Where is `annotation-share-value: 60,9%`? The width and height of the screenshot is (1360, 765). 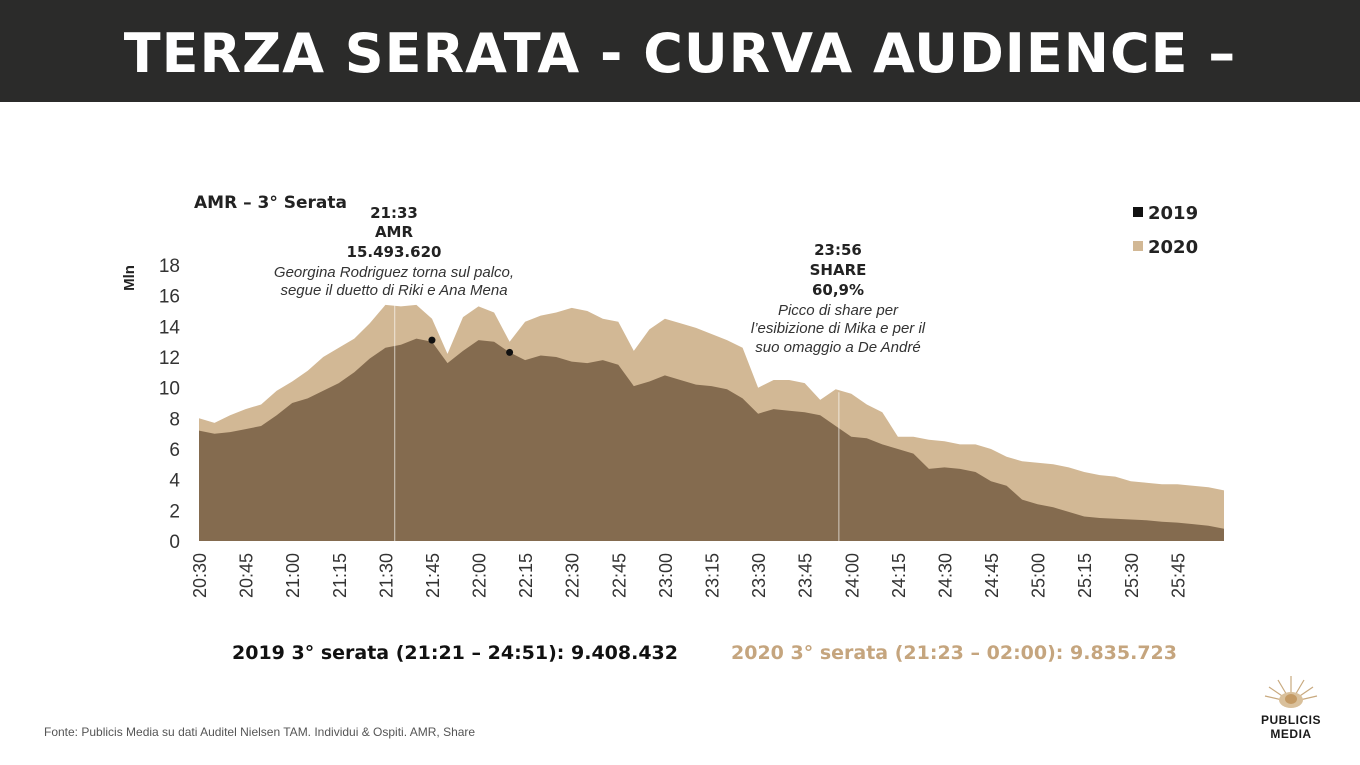
annotation-share-value: 60,9% is located at coordinates (838, 290).